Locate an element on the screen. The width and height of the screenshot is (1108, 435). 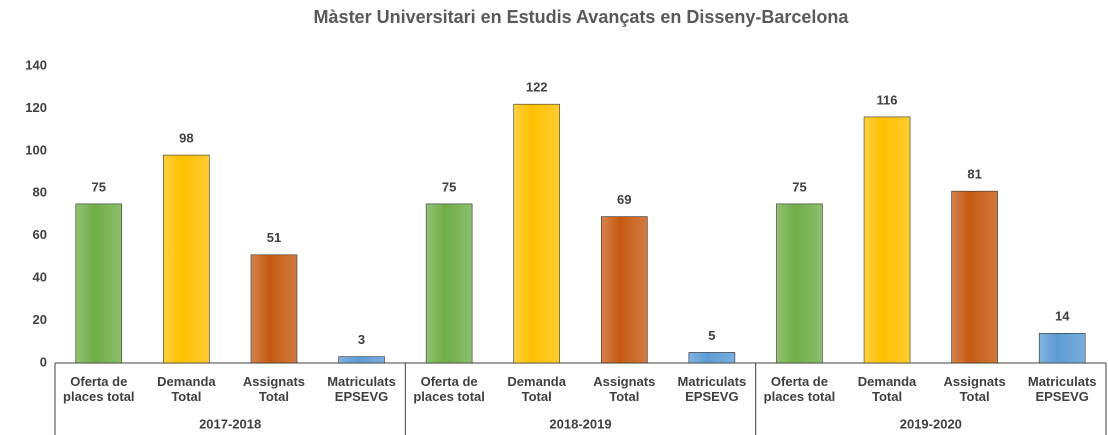
value-label: 81 is located at coordinates (974, 174).